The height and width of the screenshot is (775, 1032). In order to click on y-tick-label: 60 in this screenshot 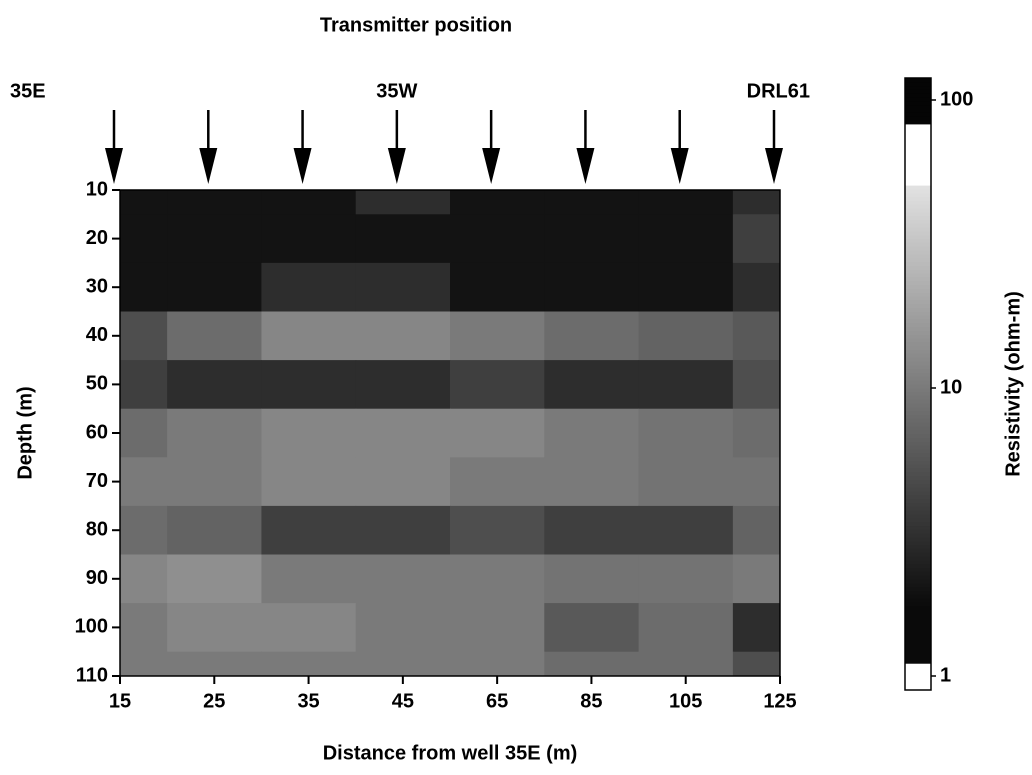, I will do `click(97, 432)`.